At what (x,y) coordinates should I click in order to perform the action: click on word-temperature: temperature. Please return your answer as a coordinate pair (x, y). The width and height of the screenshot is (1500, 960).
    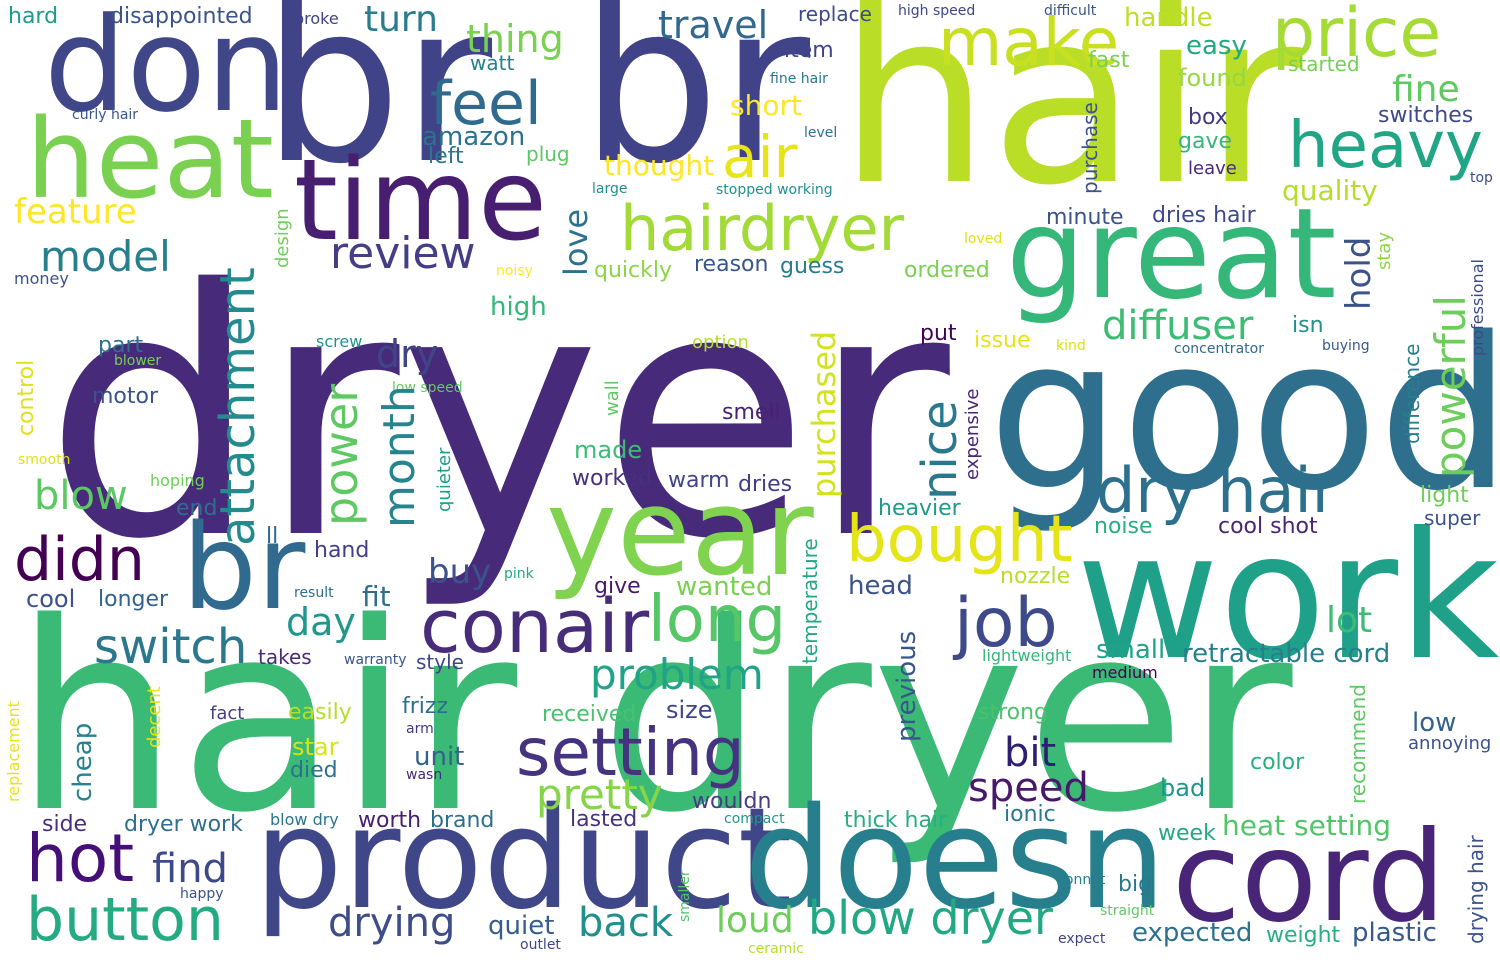
    Looking at the image, I should click on (810, 601).